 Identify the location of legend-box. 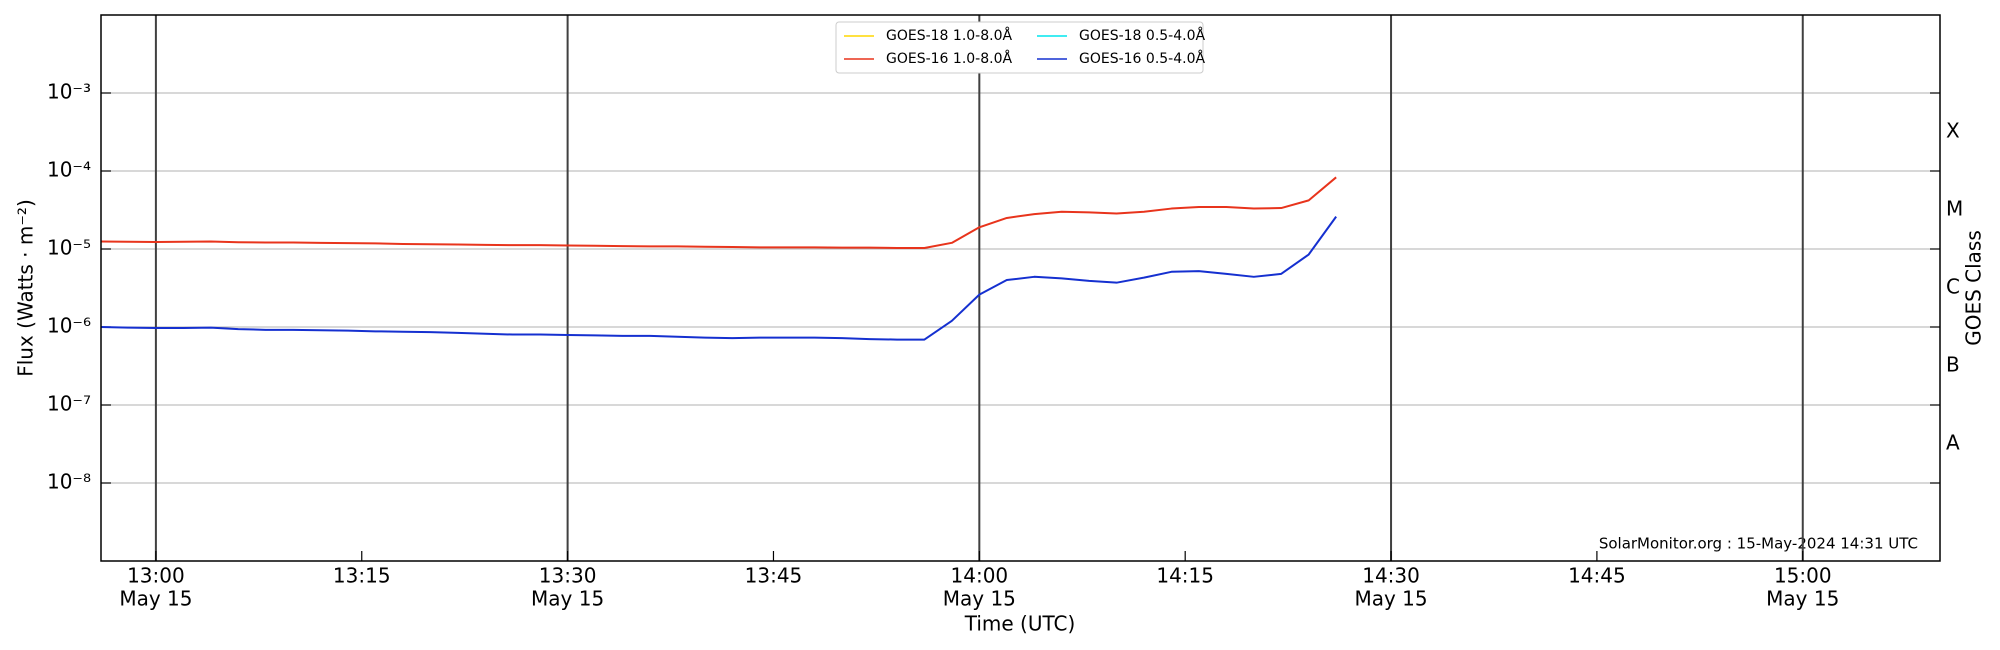
(1019, 47).